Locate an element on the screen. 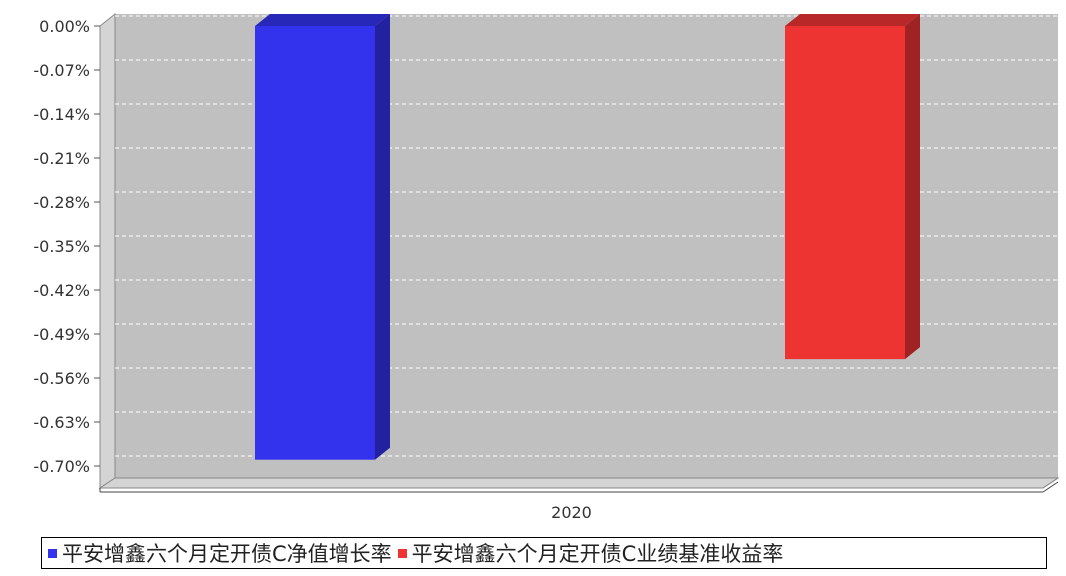  legend-swatch-blue is located at coordinates (52, 553).